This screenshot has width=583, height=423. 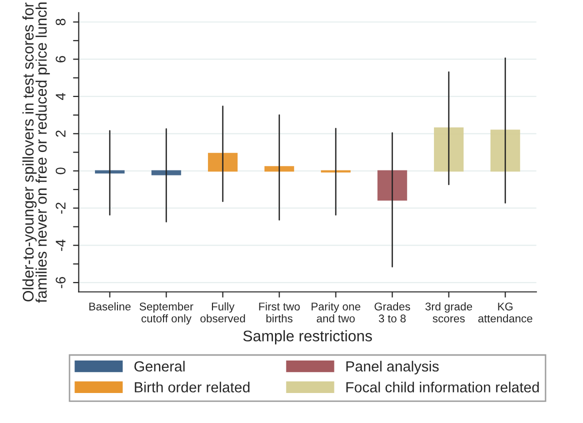 I want to click on y-tick-label: -4, so click(x=61, y=245).